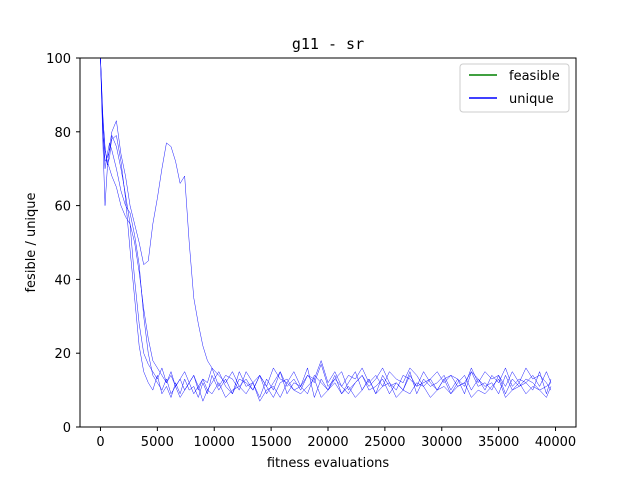 This screenshot has height=480, width=640. What do you see at coordinates (157, 442) in the screenshot?
I see `x-tick-label: 5000` at bounding box center [157, 442].